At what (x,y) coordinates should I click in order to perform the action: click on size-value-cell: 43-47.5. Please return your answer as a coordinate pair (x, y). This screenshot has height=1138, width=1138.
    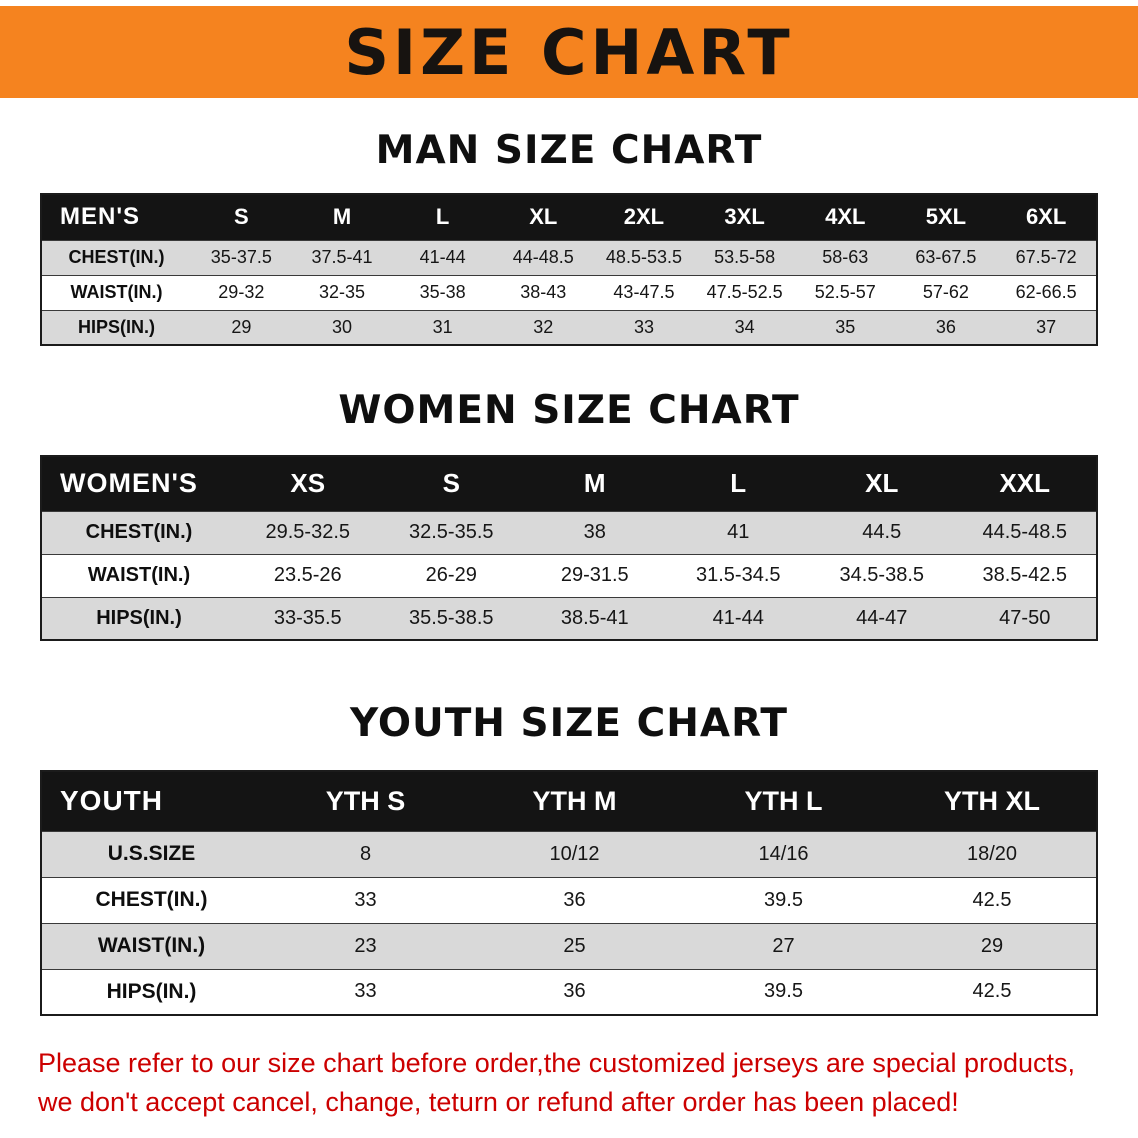
    Looking at the image, I should click on (644, 292).